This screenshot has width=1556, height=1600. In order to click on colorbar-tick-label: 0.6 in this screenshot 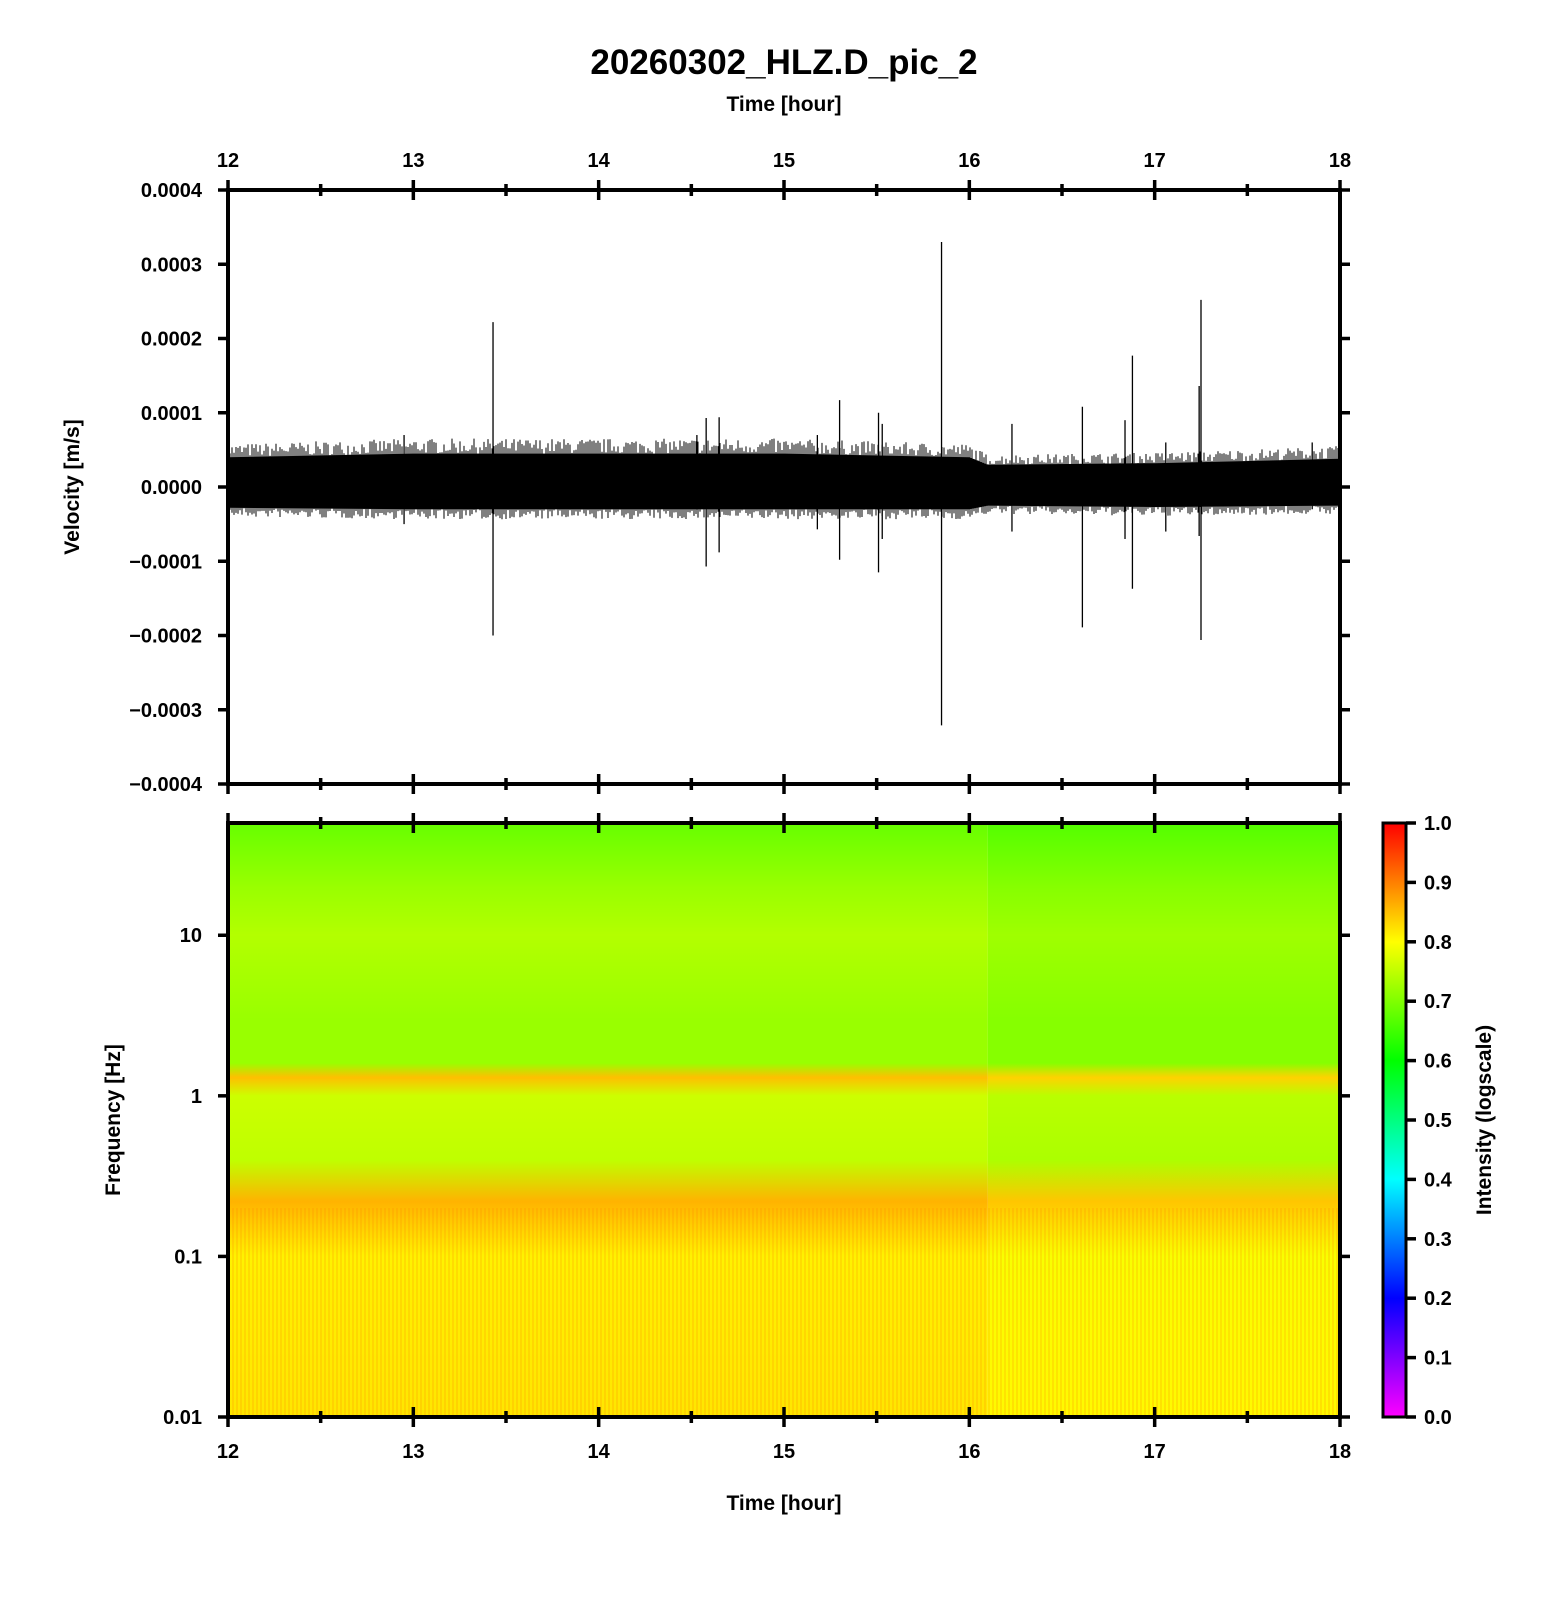, I will do `click(1438, 1062)`.